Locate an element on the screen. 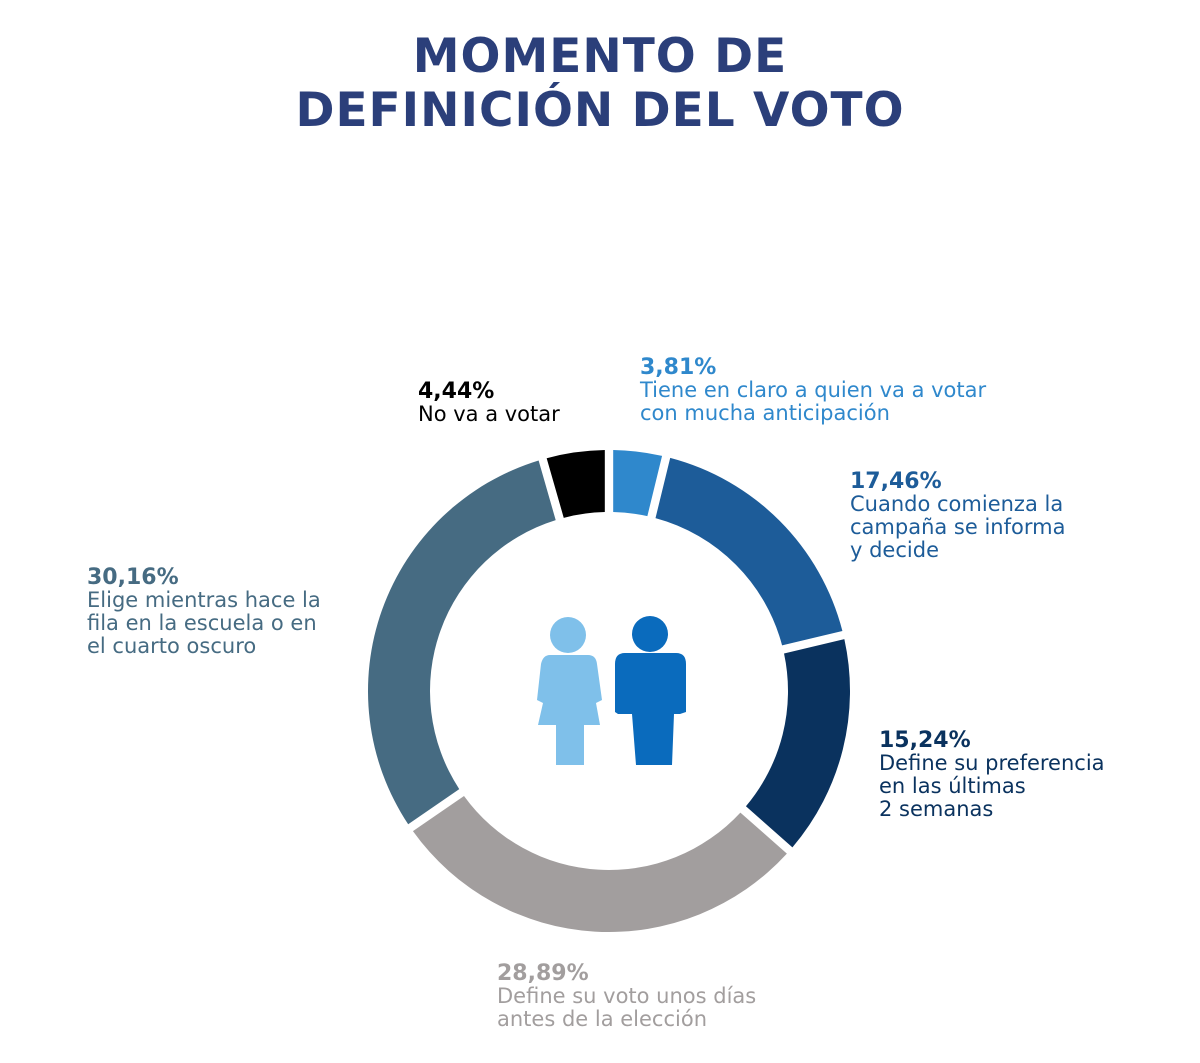 The width and height of the screenshot is (1200, 1063). desc: campaña se informa is located at coordinates (958, 527).